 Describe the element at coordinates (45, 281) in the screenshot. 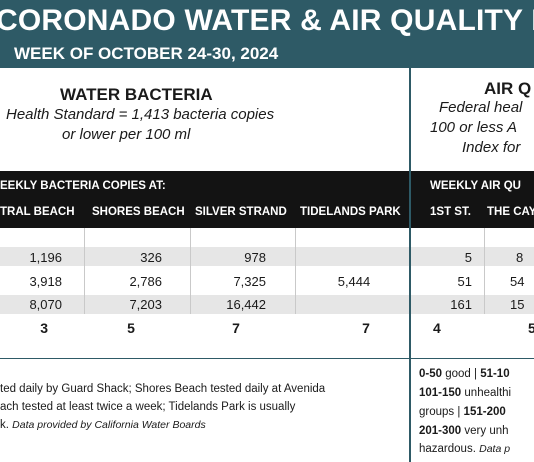

I see `table-cell: 3,918` at that location.